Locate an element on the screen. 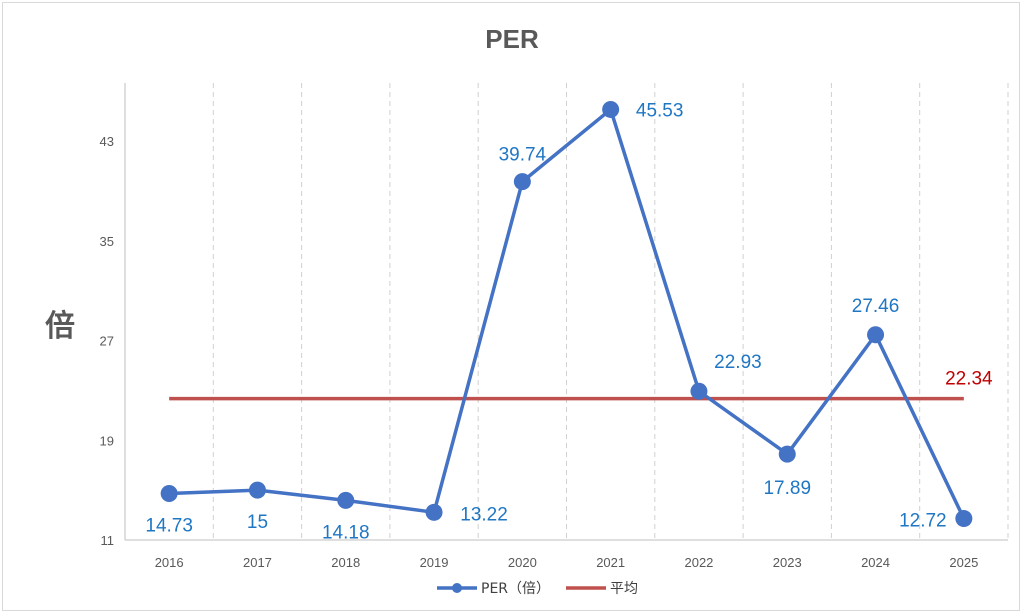 The height and width of the screenshot is (615, 1024). legend-label-average: 平均 is located at coordinates (624, 589).